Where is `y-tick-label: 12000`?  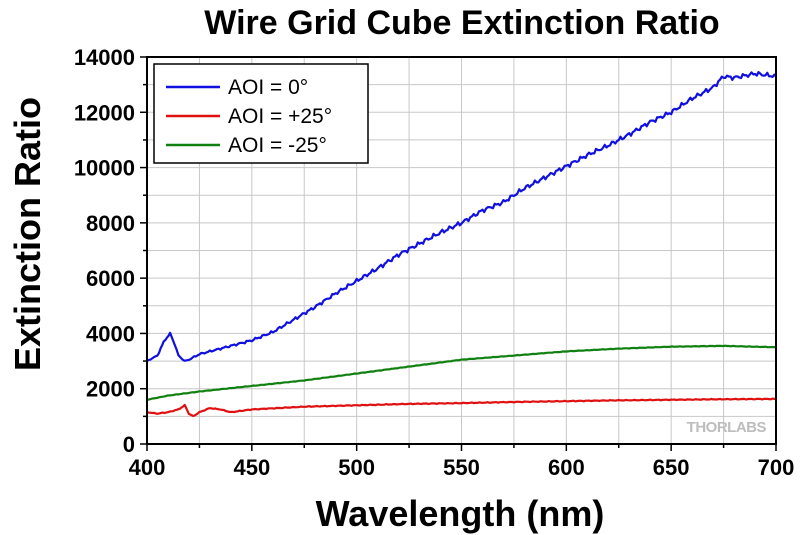
y-tick-label: 12000 is located at coordinates (104, 112).